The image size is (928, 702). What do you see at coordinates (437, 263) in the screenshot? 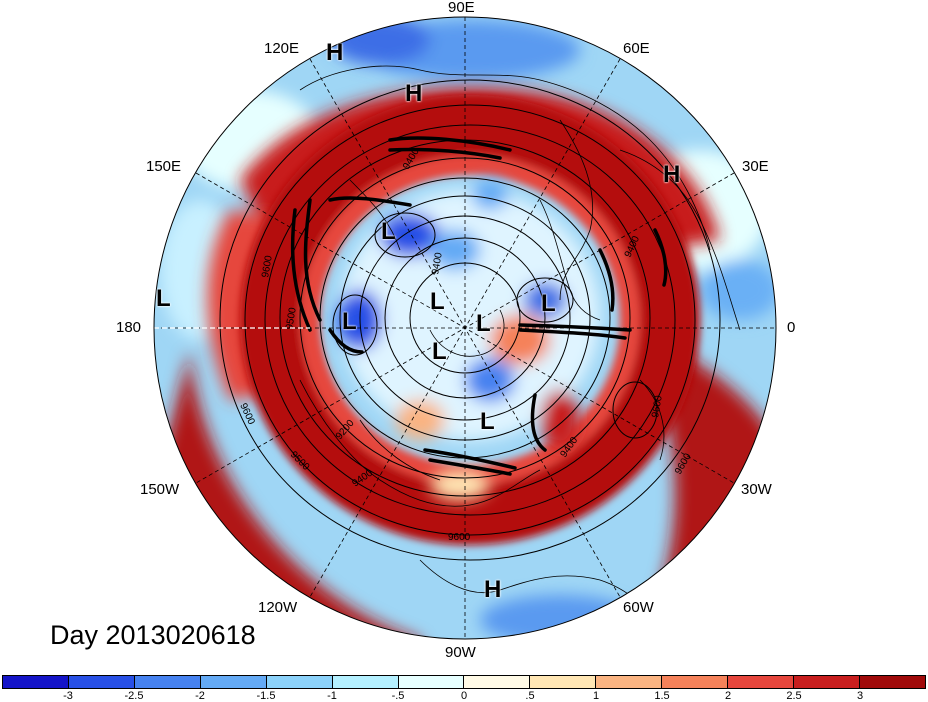
I see `contour-label: 9400` at bounding box center [437, 263].